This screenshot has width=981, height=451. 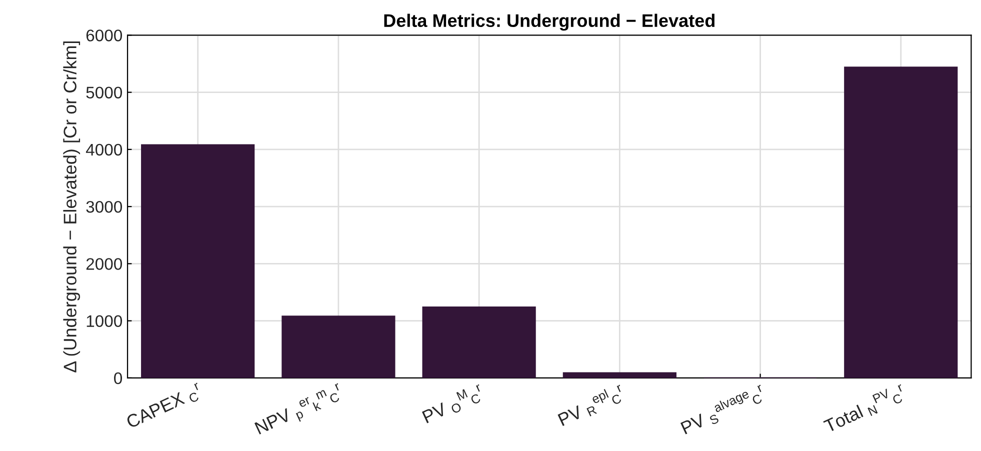 I want to click on x-tick-label: CAPEX $_{C}$$^{r}$, so click(x=164, y=407).